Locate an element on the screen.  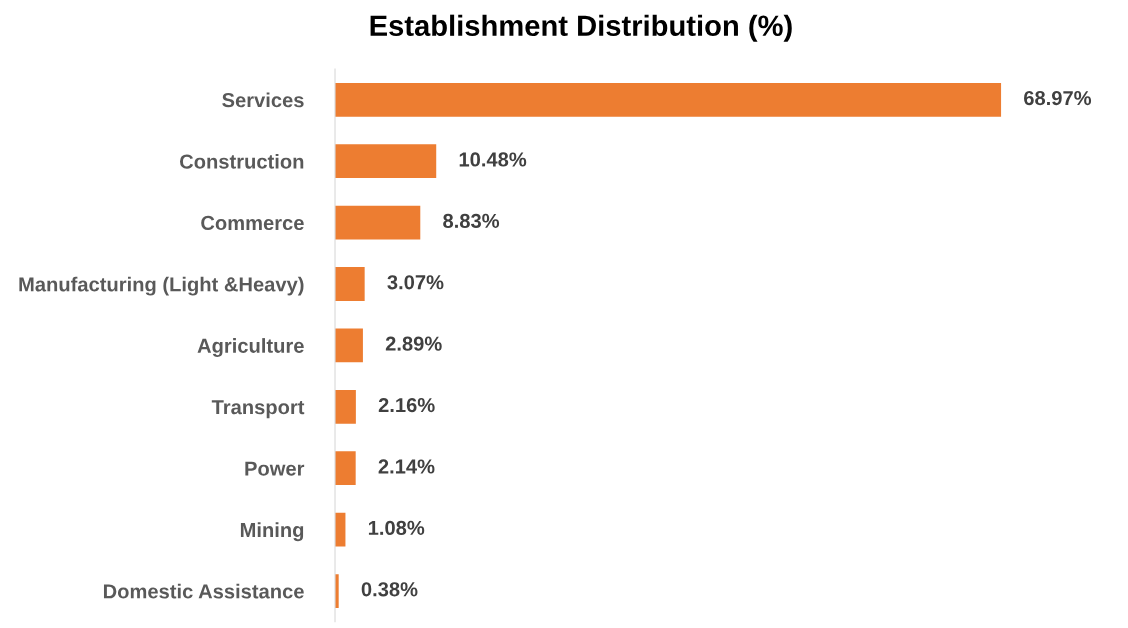
y-tick-label: Power is located at coordinates (275, 468).